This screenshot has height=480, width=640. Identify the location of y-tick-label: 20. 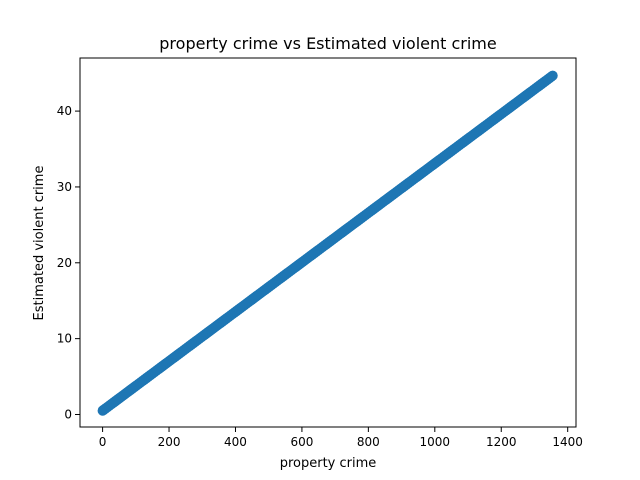
(64, 263).